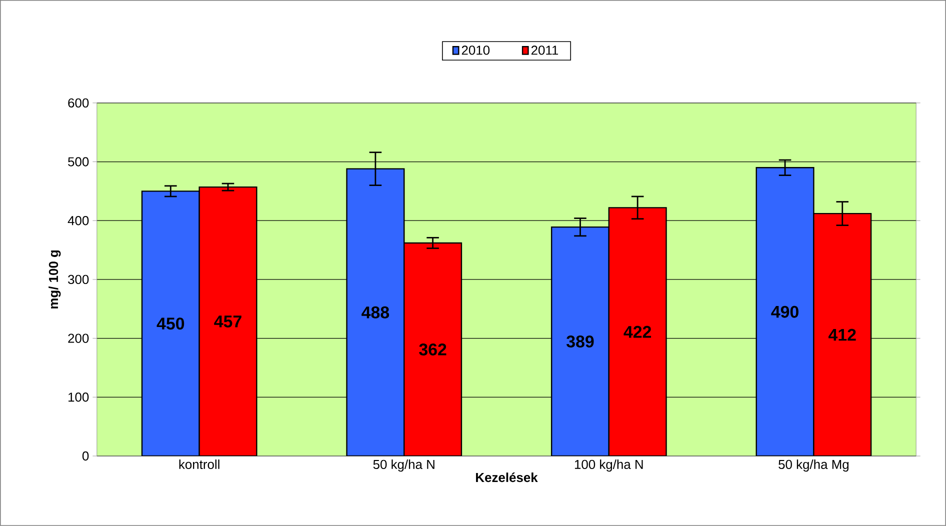 This screenshot has height=526, width=946. I want to click on data-label: 457, so click(228, 322).